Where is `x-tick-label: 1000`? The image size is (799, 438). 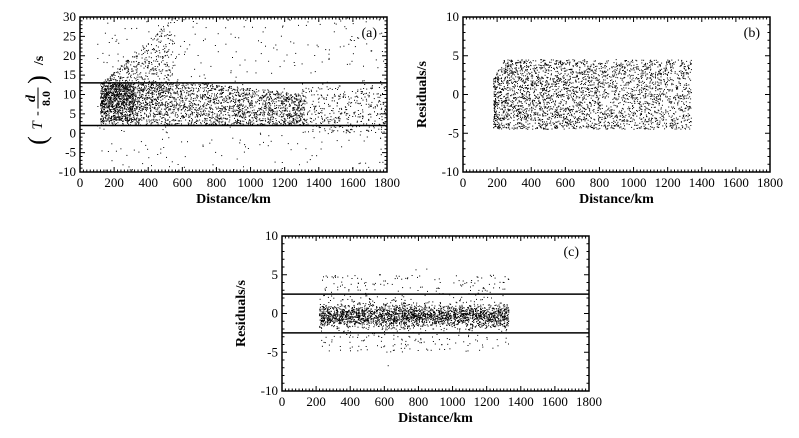
x-tick-label: 1000 is located at coordinates (251, 182).